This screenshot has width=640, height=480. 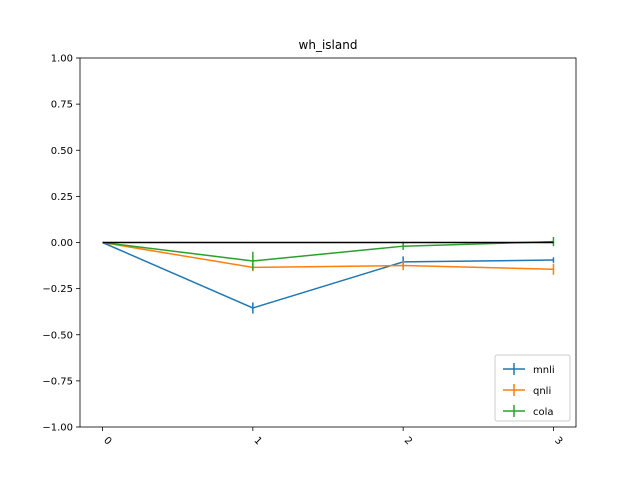 I want to click on series-line-qnli, so click(x=328, y=256).